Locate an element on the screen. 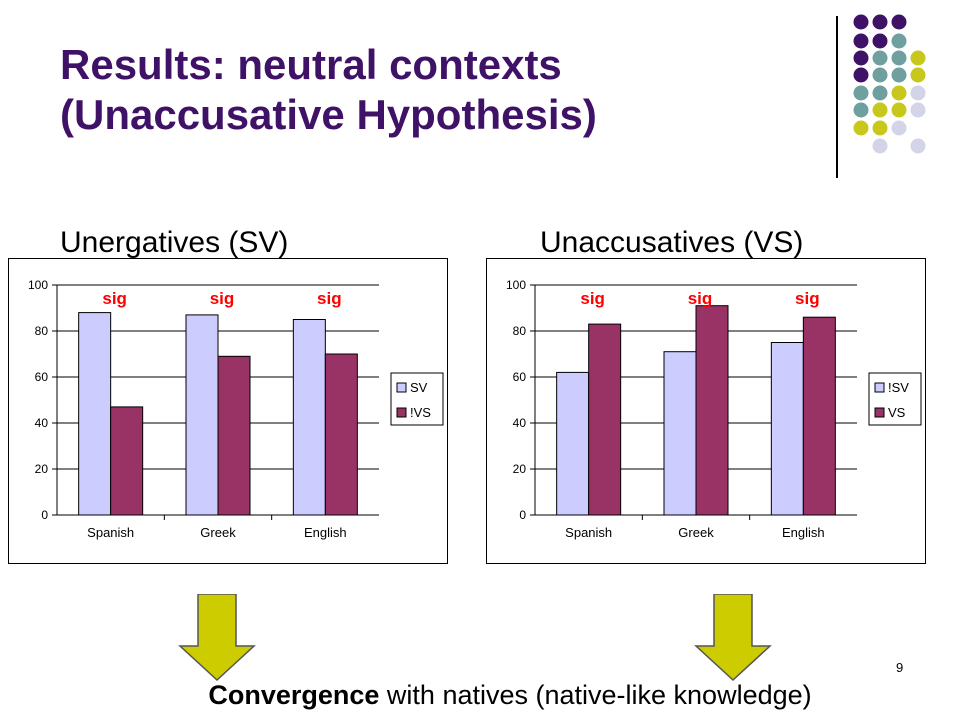 The image size is (960, 720). page-number: 9 is located at coordinates (900, 667).